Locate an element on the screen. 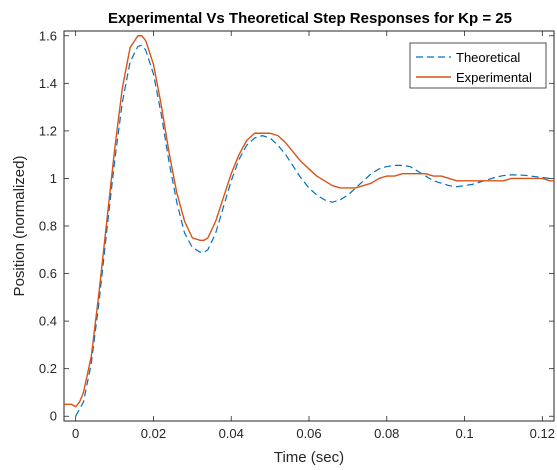 The image size is (557, 470). x-tick-label: 0.08 is located at coordinates (386, 433).